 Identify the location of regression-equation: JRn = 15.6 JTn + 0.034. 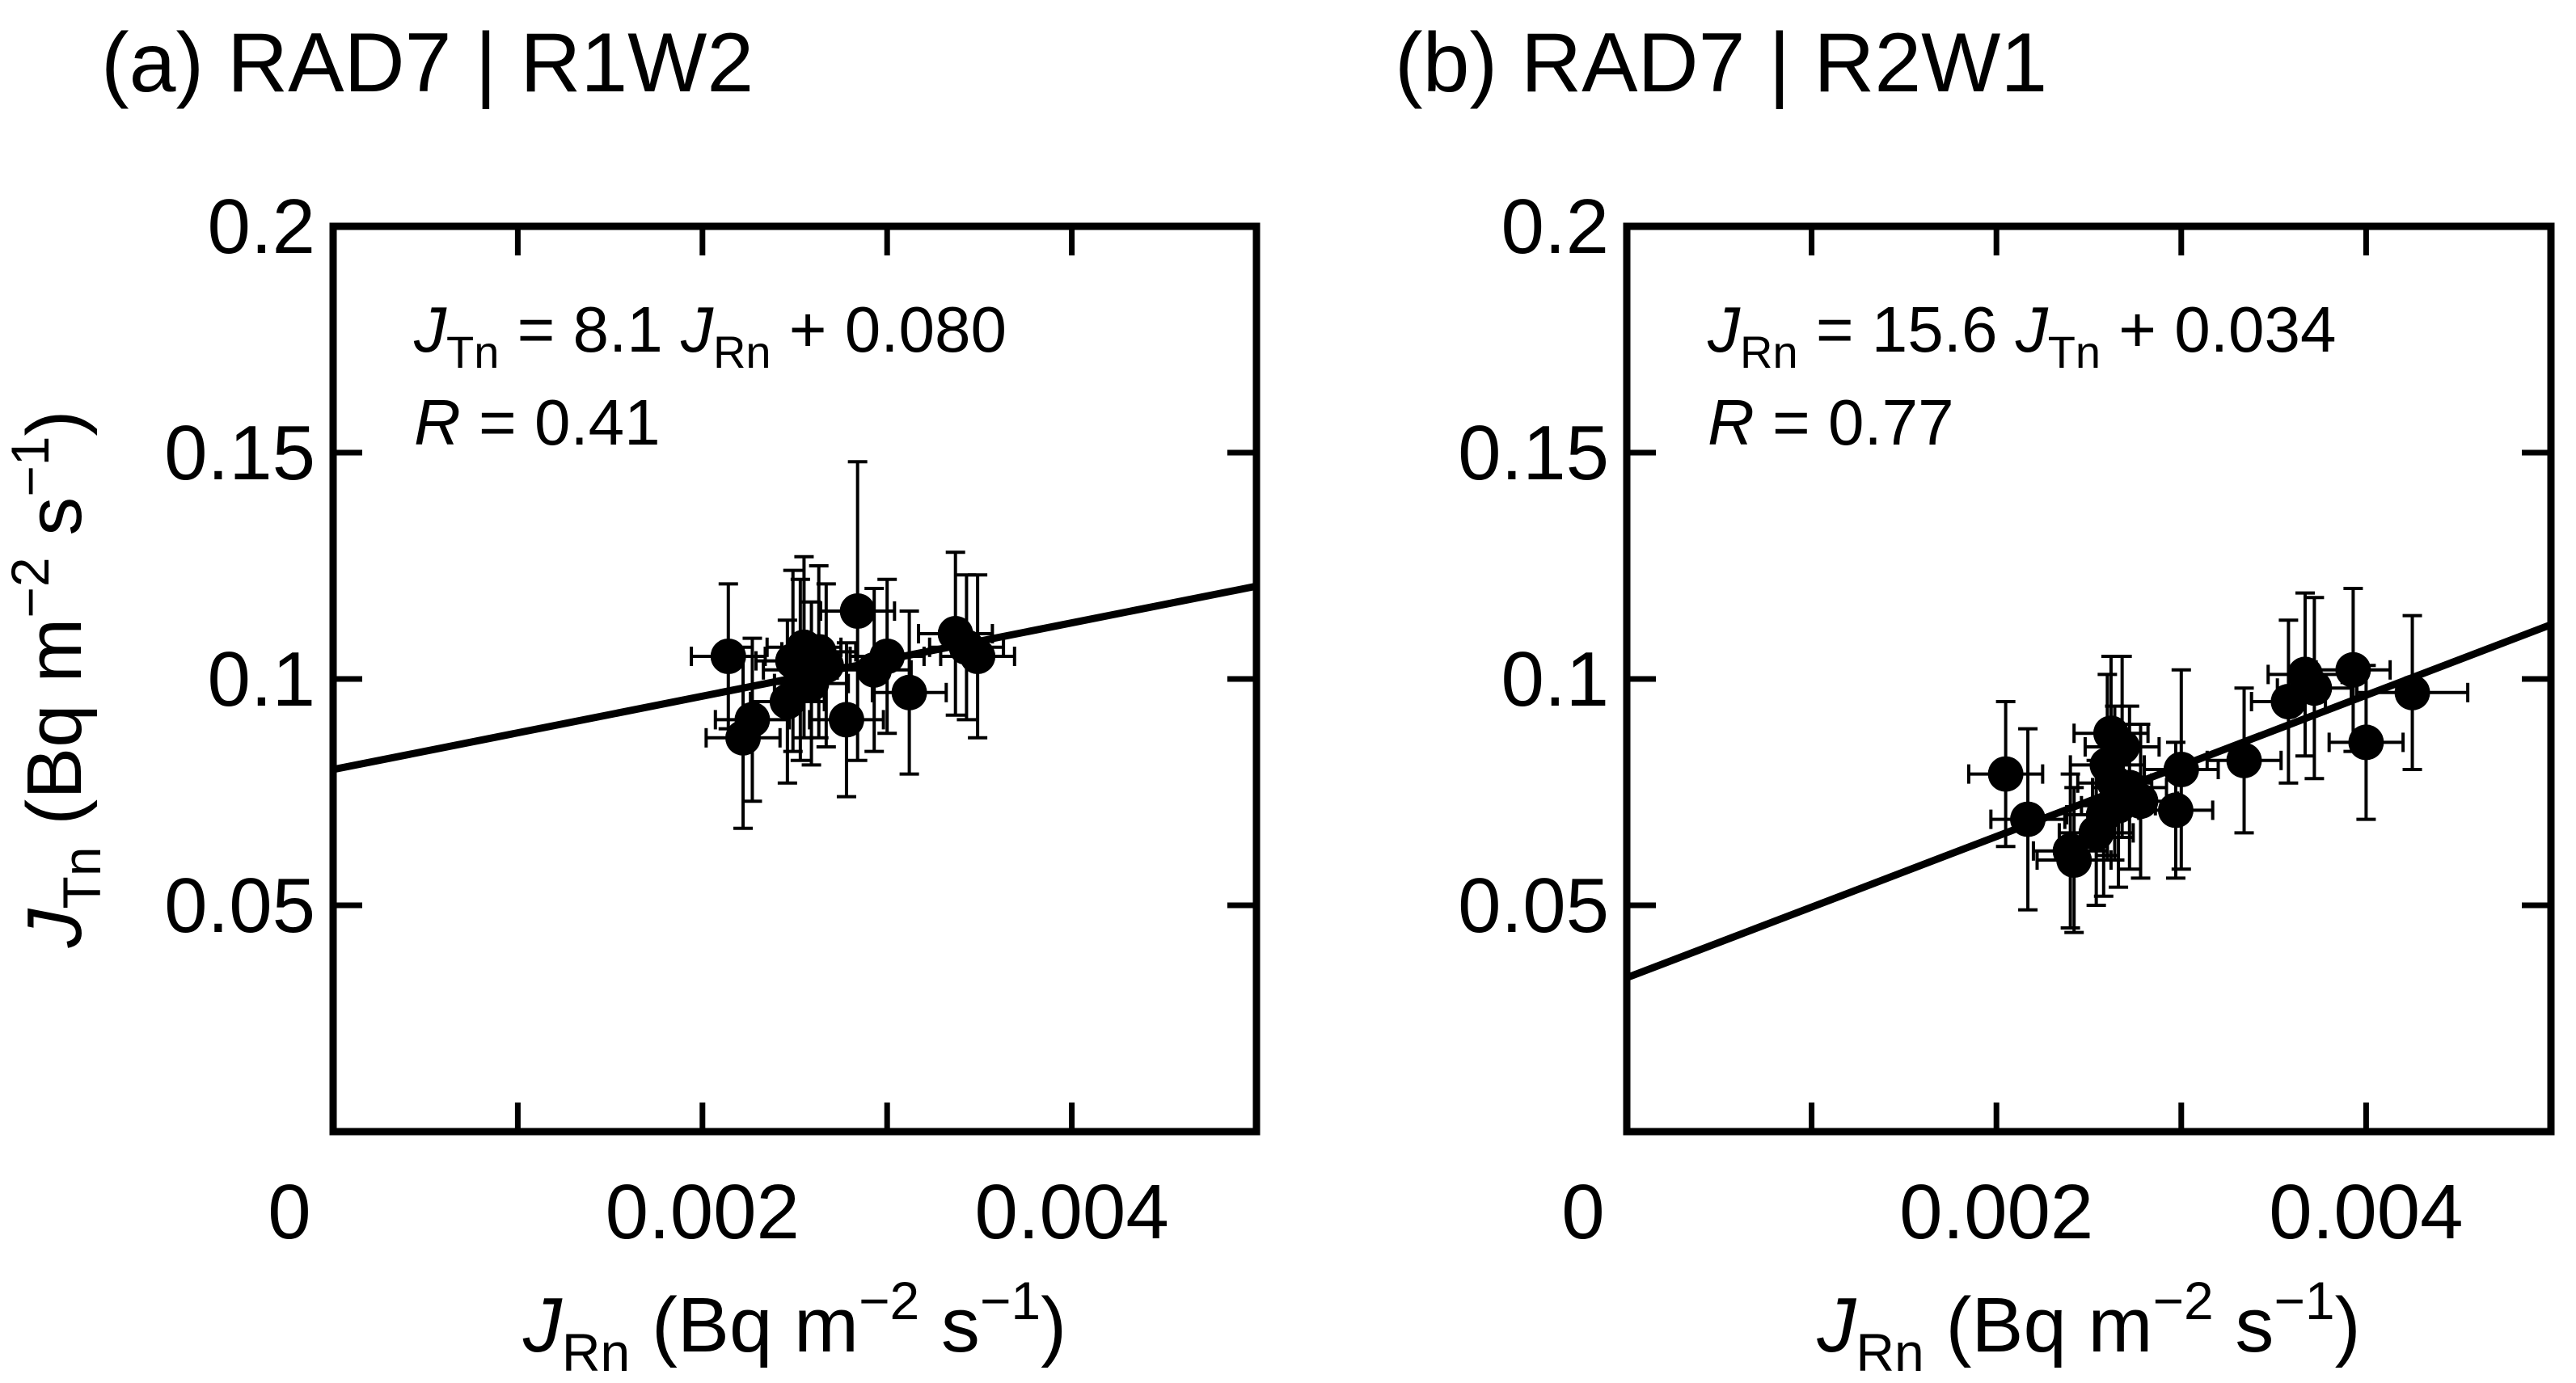
(2022, 335).